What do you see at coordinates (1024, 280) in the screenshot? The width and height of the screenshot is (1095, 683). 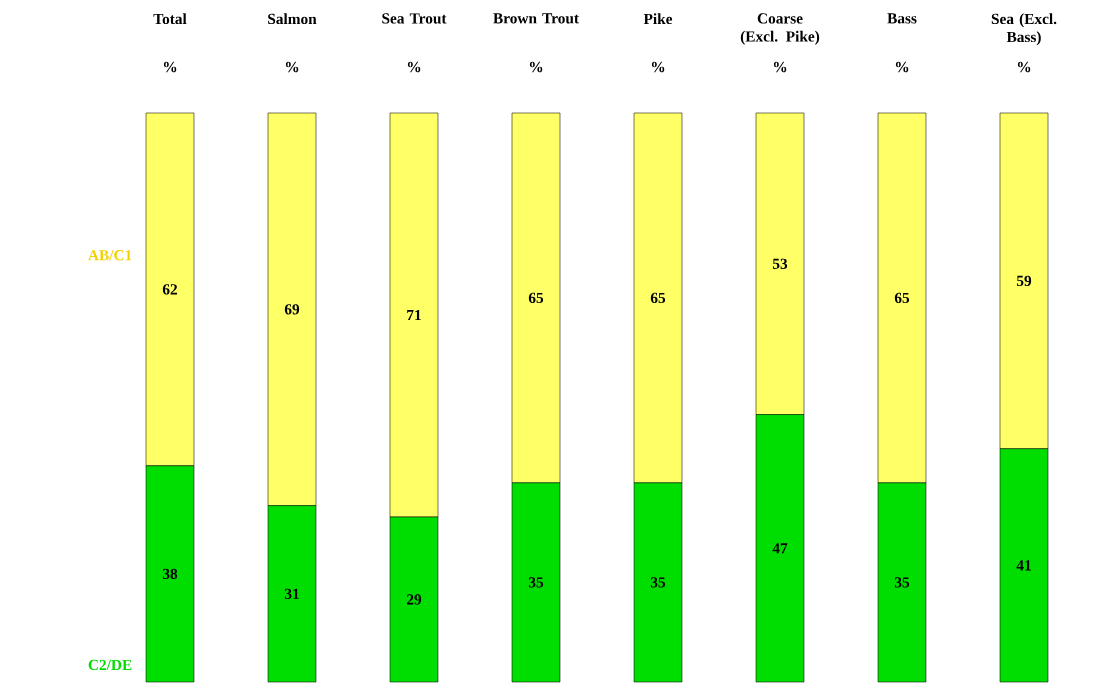 I see `data-label: 59` at bounding box center [1024, 280].